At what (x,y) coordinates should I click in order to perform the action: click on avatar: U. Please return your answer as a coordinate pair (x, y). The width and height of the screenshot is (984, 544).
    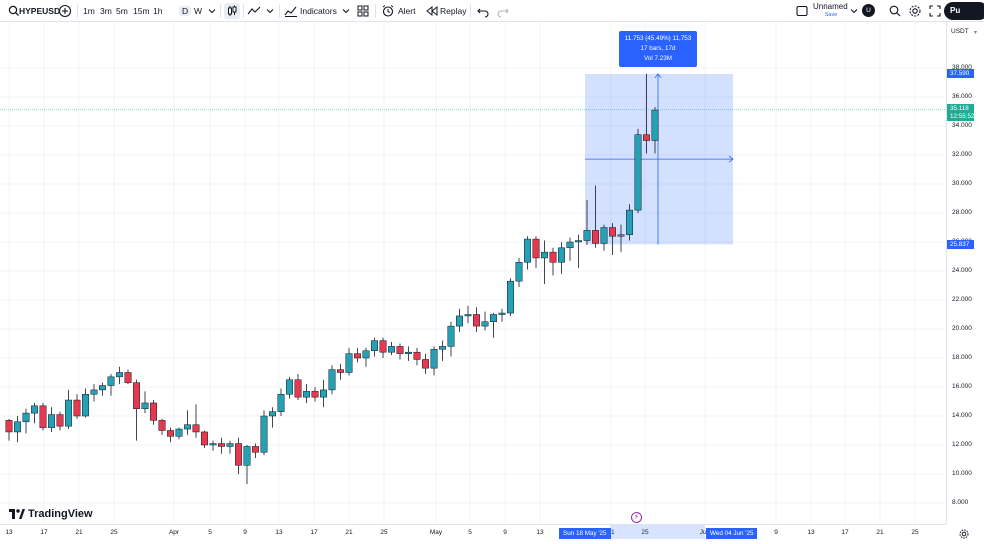
    Looking at the image, I should click on (868, 10).